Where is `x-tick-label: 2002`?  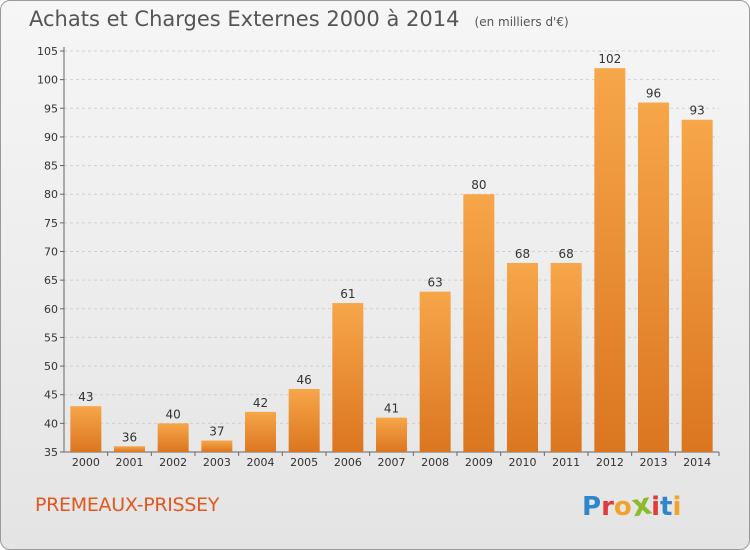
x-tick-label: 2002 is located at coordinates (173, 462).